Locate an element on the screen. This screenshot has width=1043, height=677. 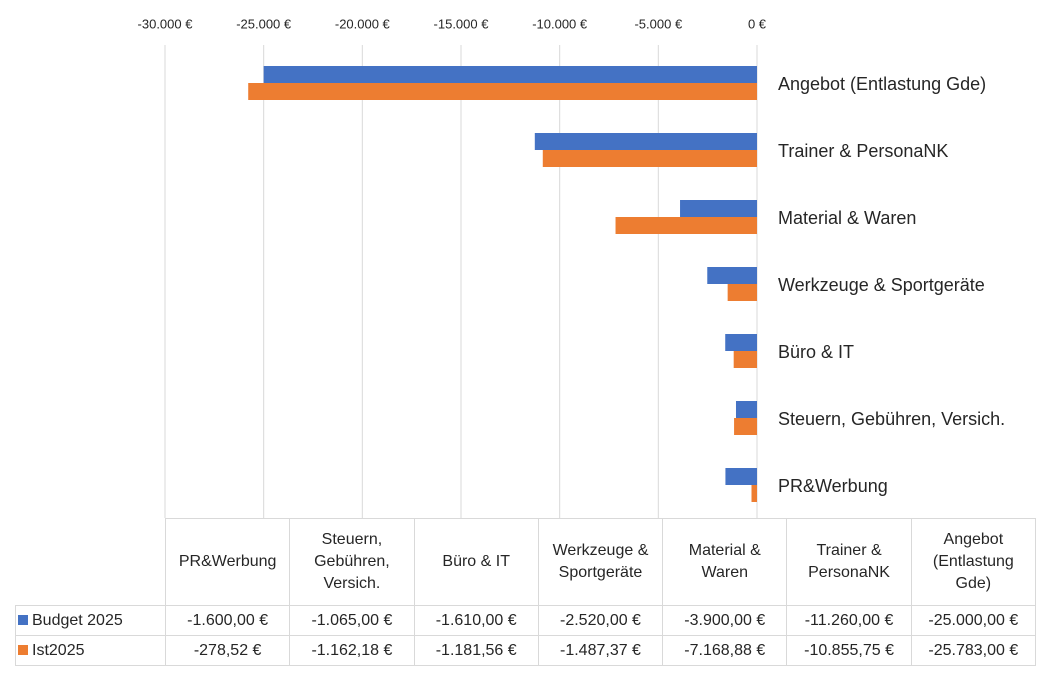
legend-label: Ist2025 is located at coordinates (58, 650).